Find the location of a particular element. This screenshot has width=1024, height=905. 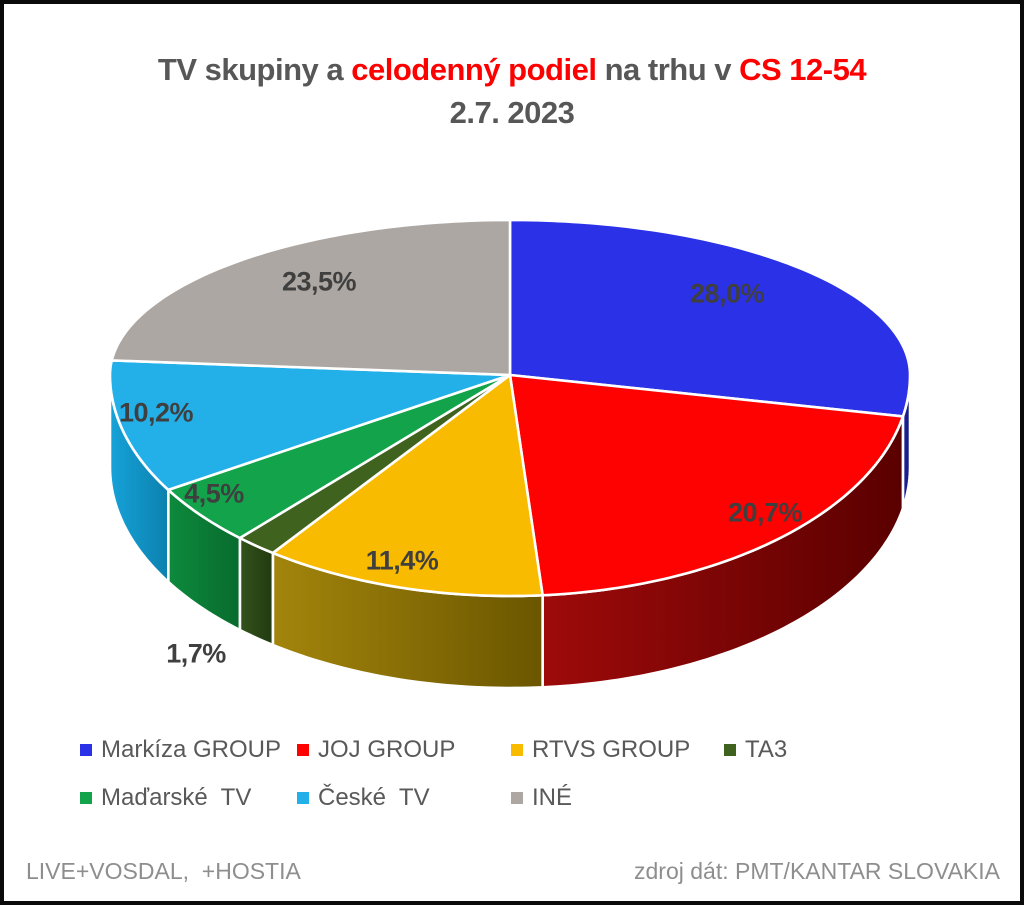

legend-item-ta3: TA3 is located at coordinates (755, 750).